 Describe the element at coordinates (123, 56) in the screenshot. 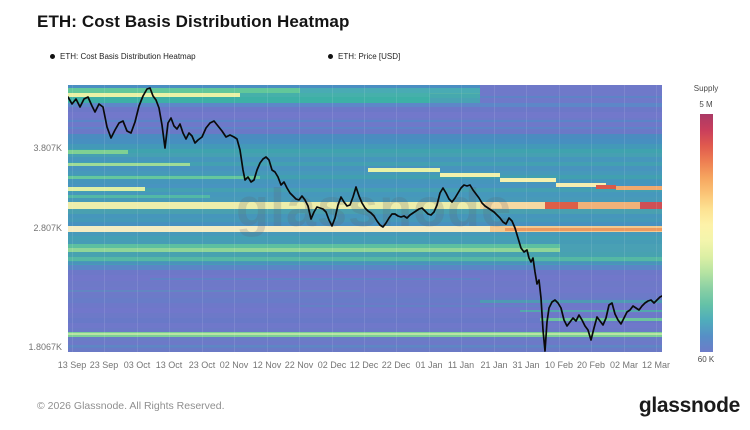

I see `legend-item-heatmap: ETH: Cost Basis Distribution Heatmap` at that location.